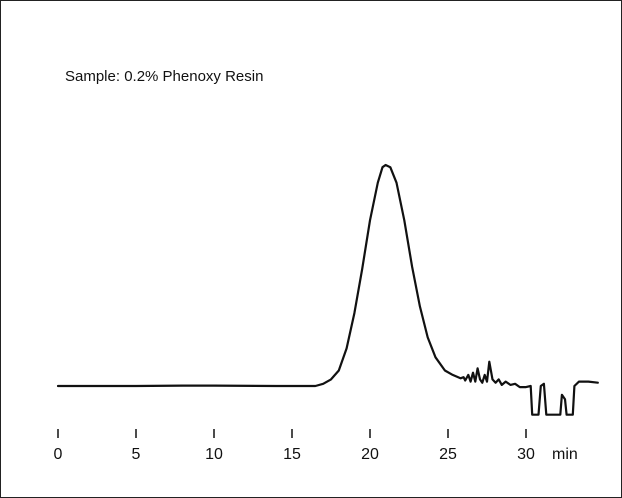 The height and width of the screenshot is (498, 622). I want to click on x-axis-ticks: 0 5 10 15 20 25 30, so click(294, 446).